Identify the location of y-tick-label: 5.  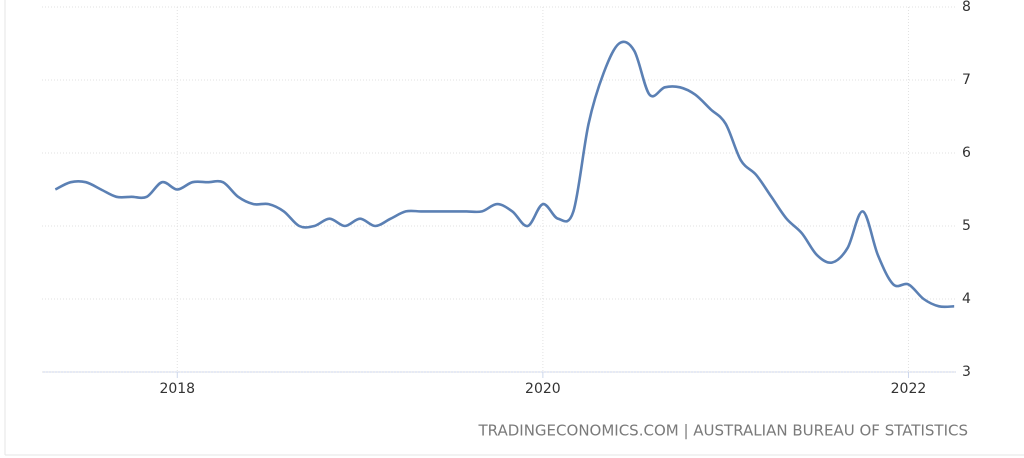
(966, 226).